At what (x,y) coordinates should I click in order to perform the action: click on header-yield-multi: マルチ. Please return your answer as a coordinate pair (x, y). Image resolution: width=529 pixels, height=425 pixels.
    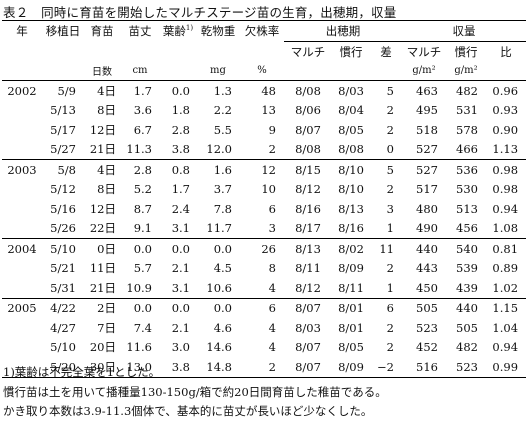
    Looking at the image, I should click on (424, 51).